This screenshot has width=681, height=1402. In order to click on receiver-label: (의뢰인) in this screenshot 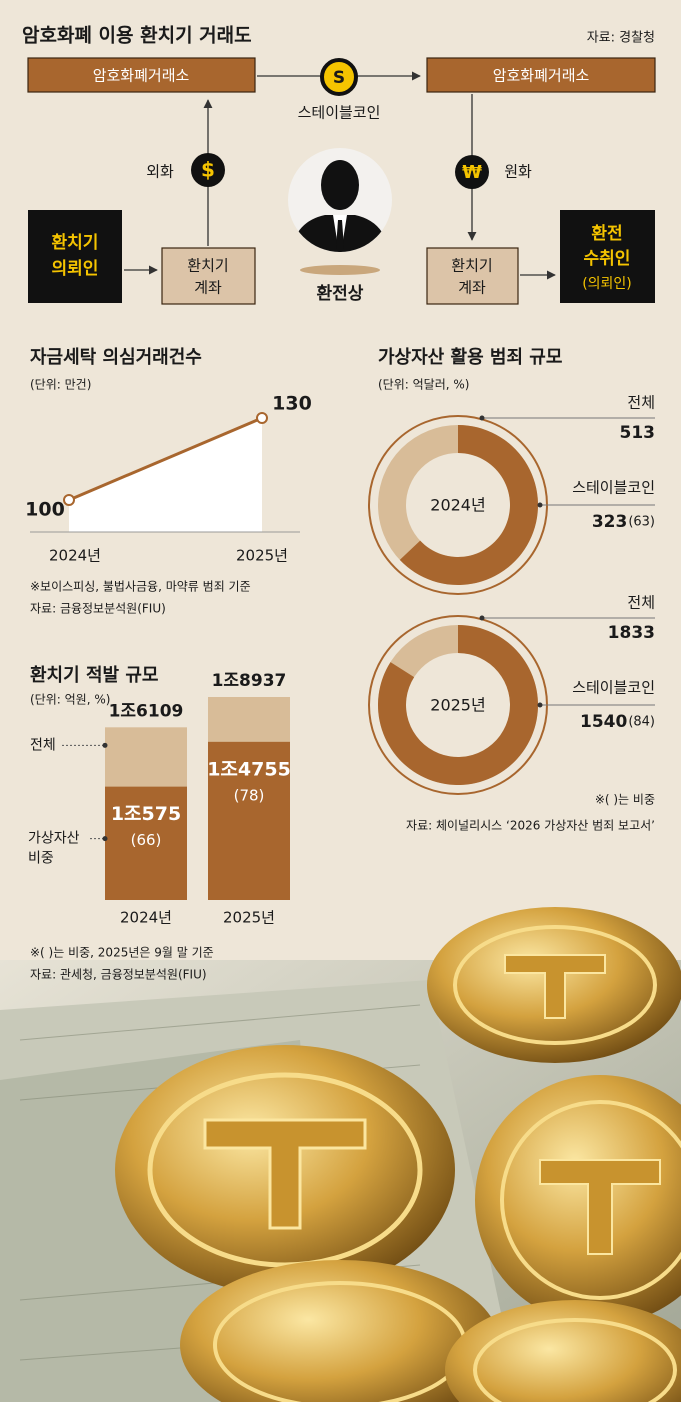, I will do `click(607, 284)`.